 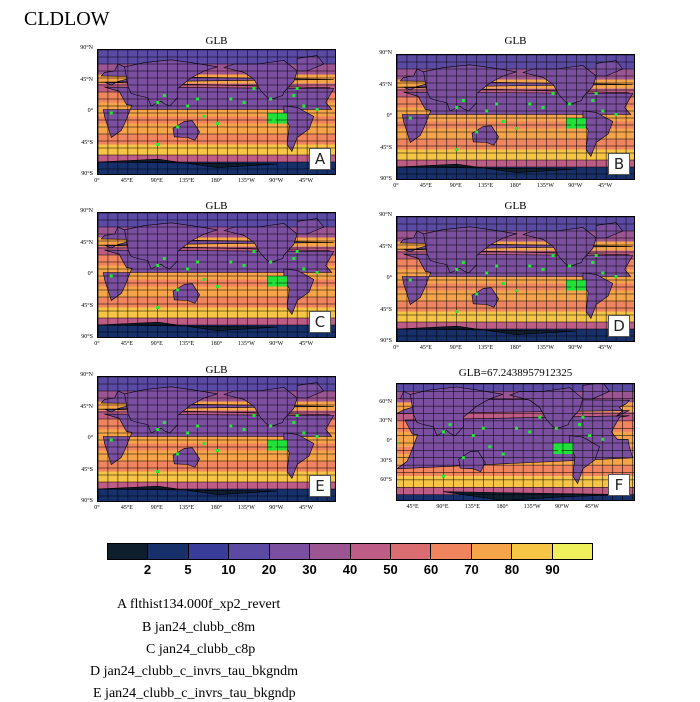 What do you see at coordinates (320, 486) in the screenshot?
I see `panel-letter: E` at bounding box center [320, 486].